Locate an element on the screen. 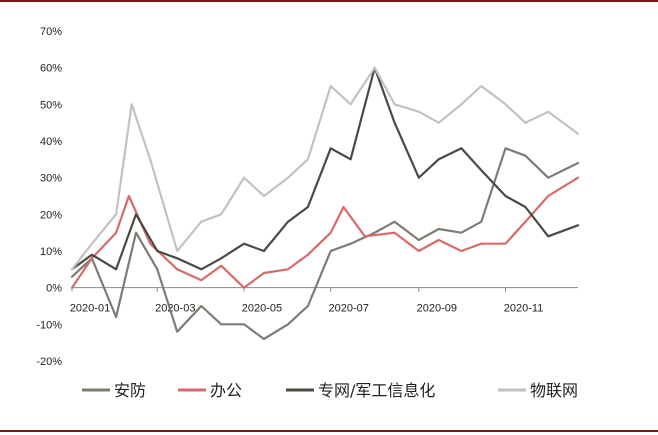 Image resolution: width=658 pixels, height=435 pixels. legend-label: 物联网 is located at coordinates (554, 390).